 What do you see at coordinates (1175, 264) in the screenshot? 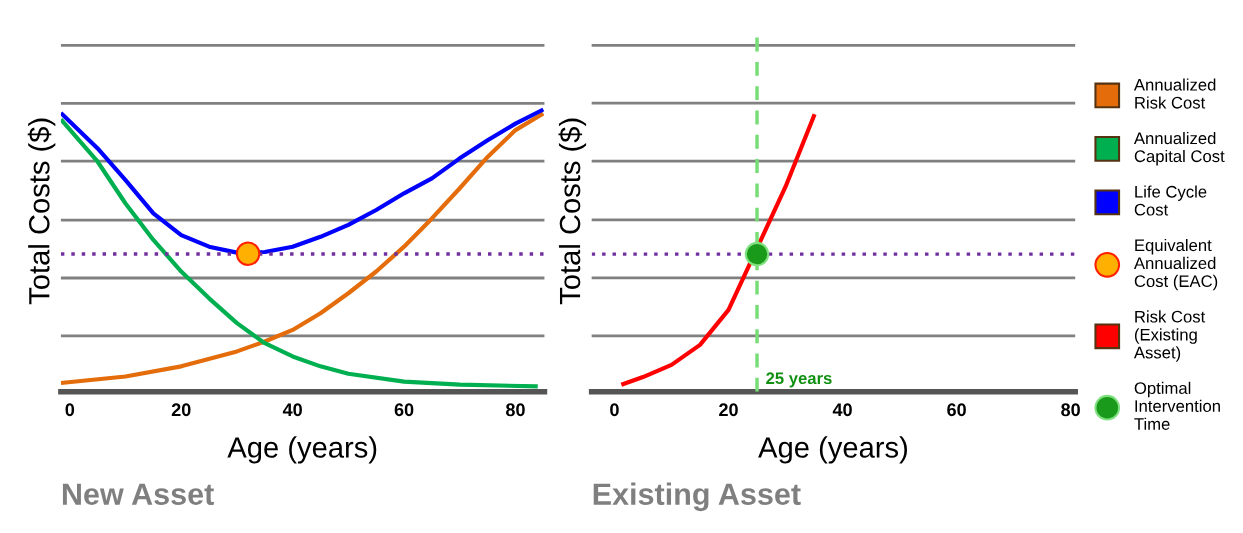
I see `legend-label: Equivalent Annualized Cost (EAC)` at bounding box center [1175, 264].